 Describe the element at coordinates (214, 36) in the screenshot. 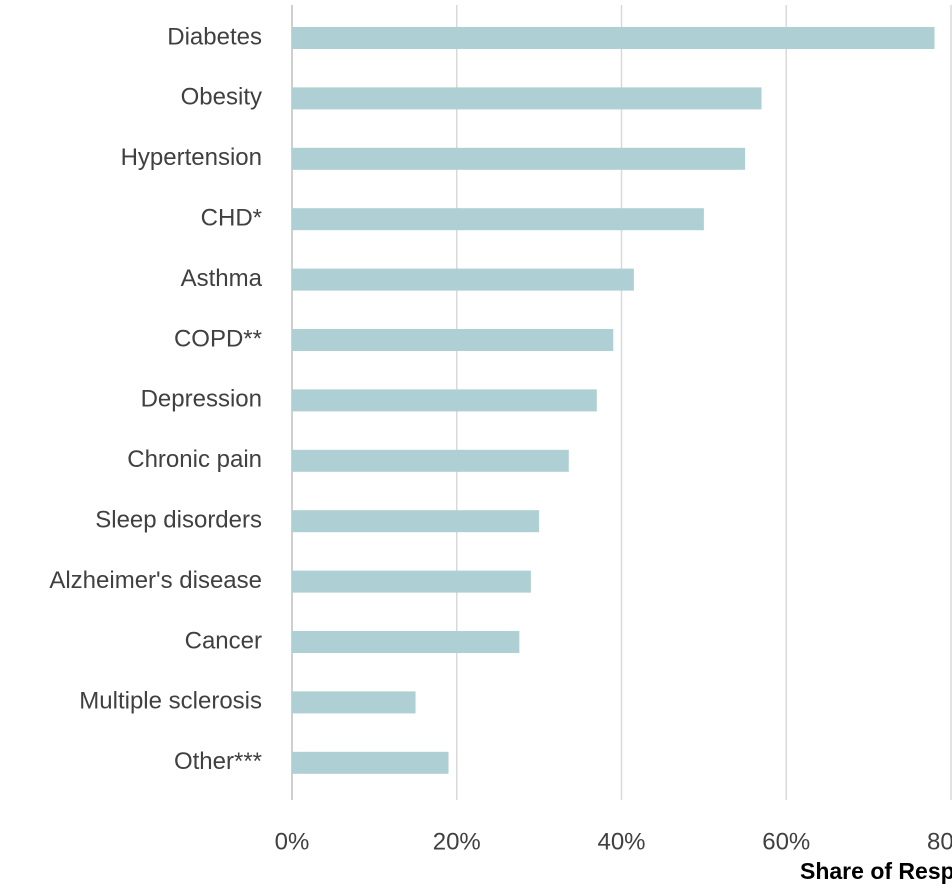

I see `y-tick-label: Diabetes` at that location.